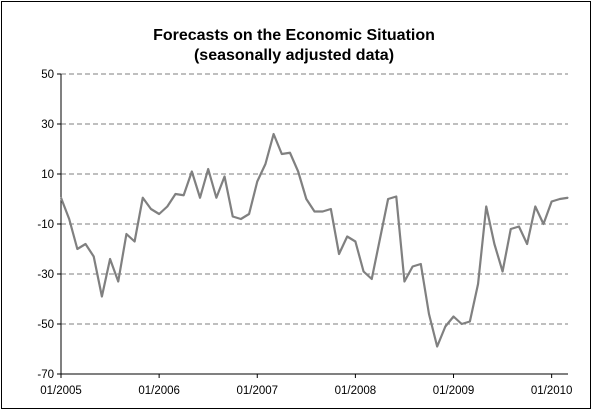 This screenshot has width=594, height=412. Describe the element at coordinates (61, 391) in the screenshot. I see `x-tick-label: 01/2005` at that location.